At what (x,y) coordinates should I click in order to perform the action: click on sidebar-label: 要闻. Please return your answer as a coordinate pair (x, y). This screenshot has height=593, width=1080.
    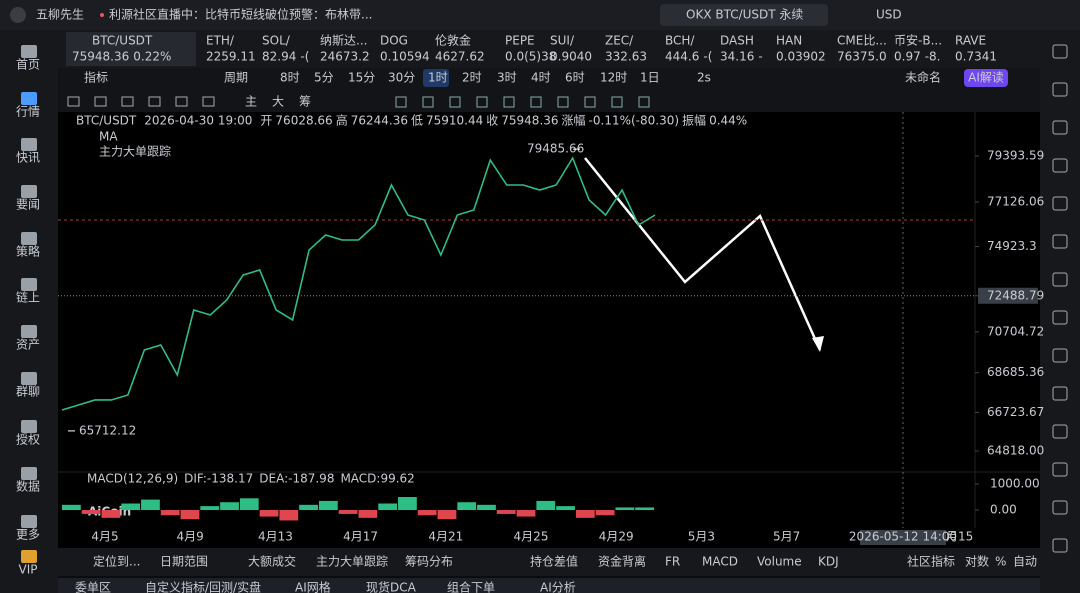
    Looking at the image, I should click on (28, 205).